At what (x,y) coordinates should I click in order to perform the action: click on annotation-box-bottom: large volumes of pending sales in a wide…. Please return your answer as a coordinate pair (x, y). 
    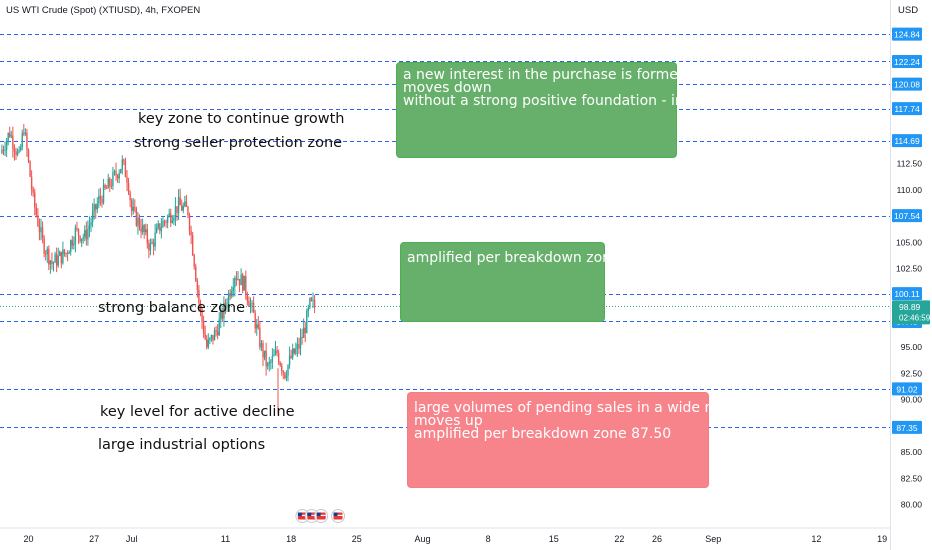
    Looking at the image, I should click on (576, 440).